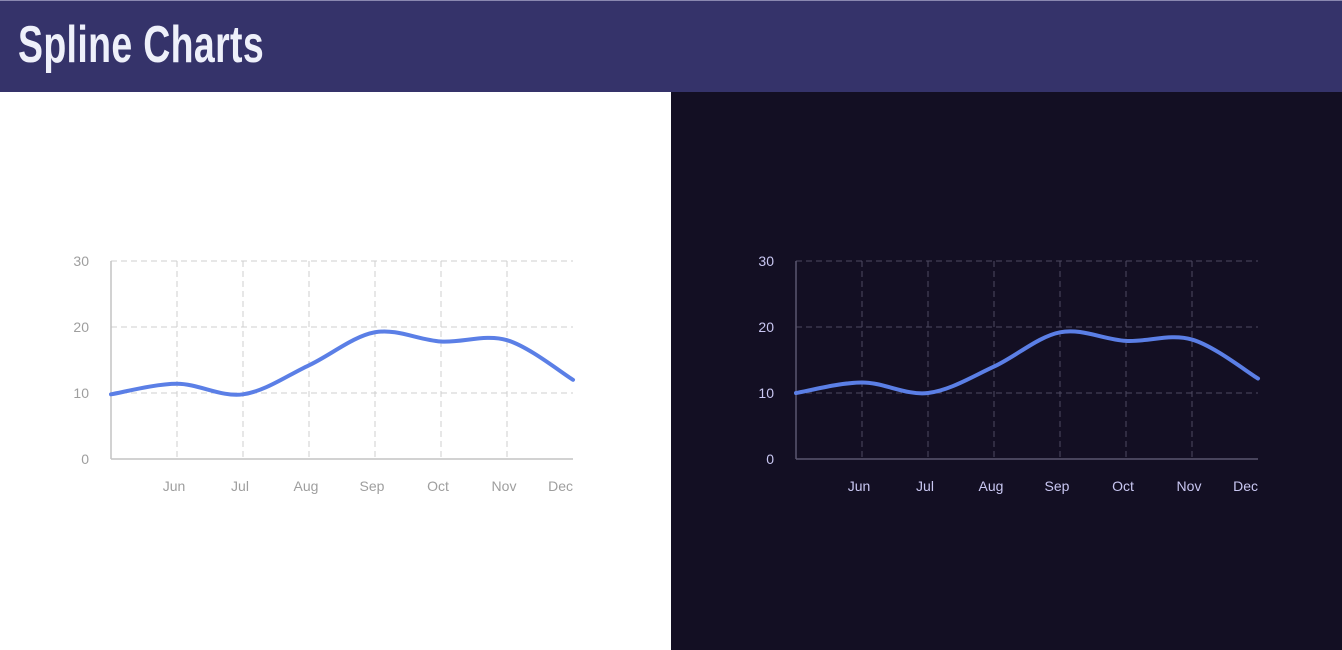 This screenshot has height=650, width=1342. I want to click on light-spline-chart: 0 10 20 30 Jun Jul Aug Sep Oct Nov Dec, so click(324, 373).